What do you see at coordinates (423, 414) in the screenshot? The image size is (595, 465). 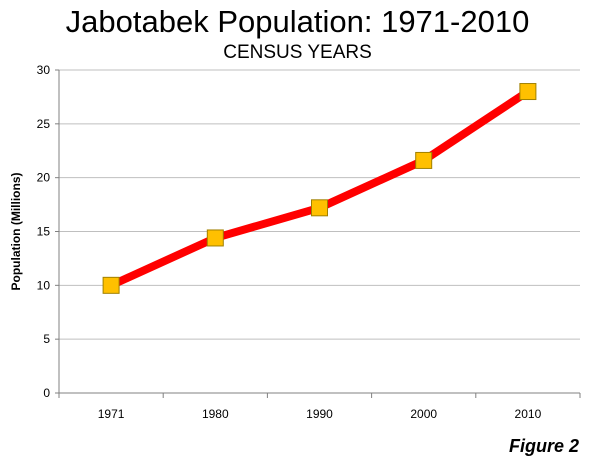 I see `x-tick-label: 2000` at bounding box center [423, 414].